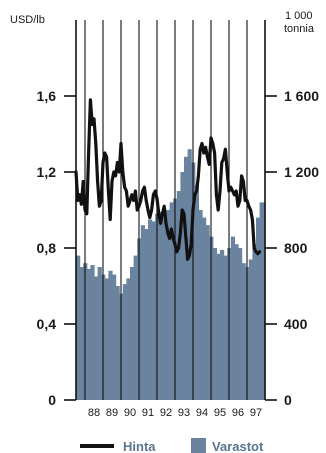  Describe the element at coordinates (301, 172) in the screenshot. I see `right-tick-label: 1 200` at that location.